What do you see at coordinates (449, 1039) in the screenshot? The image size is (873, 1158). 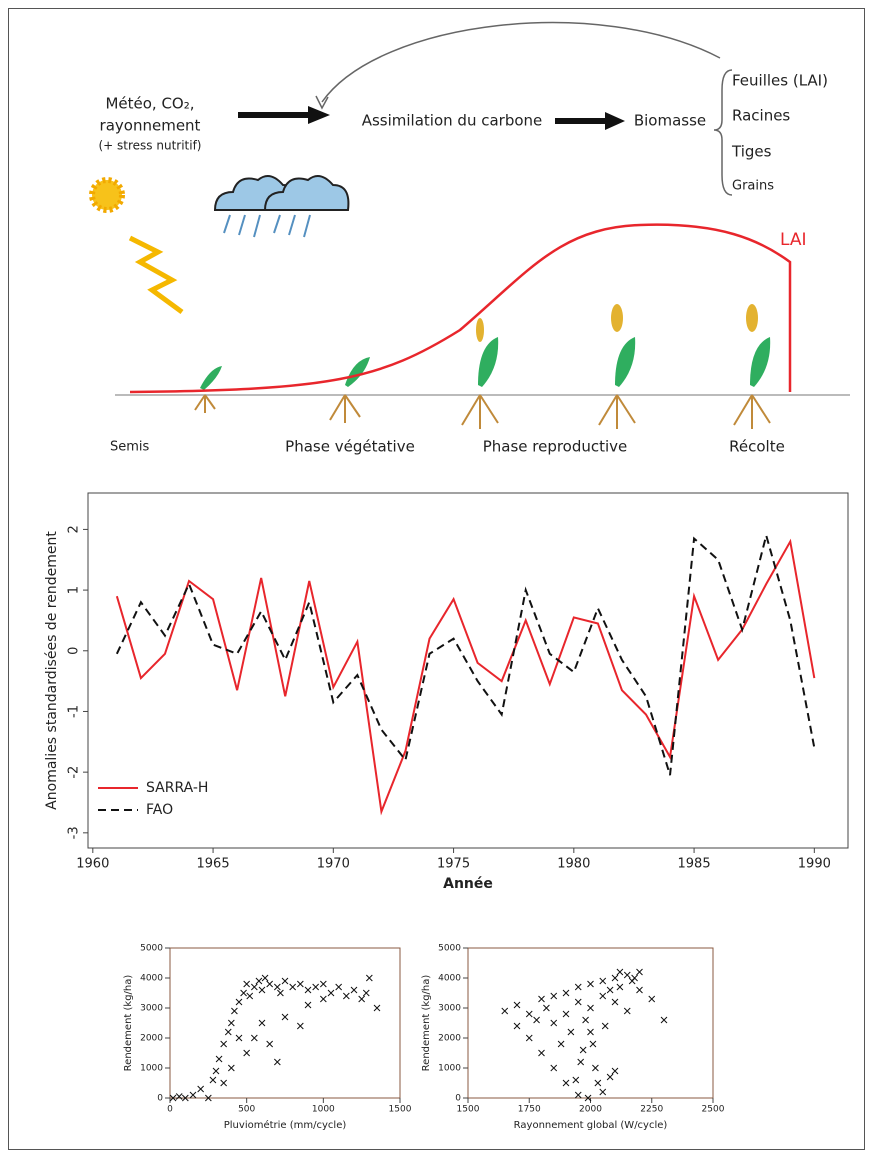 I see `y-tick-label: 2000` at bounding box center [449, 1039].